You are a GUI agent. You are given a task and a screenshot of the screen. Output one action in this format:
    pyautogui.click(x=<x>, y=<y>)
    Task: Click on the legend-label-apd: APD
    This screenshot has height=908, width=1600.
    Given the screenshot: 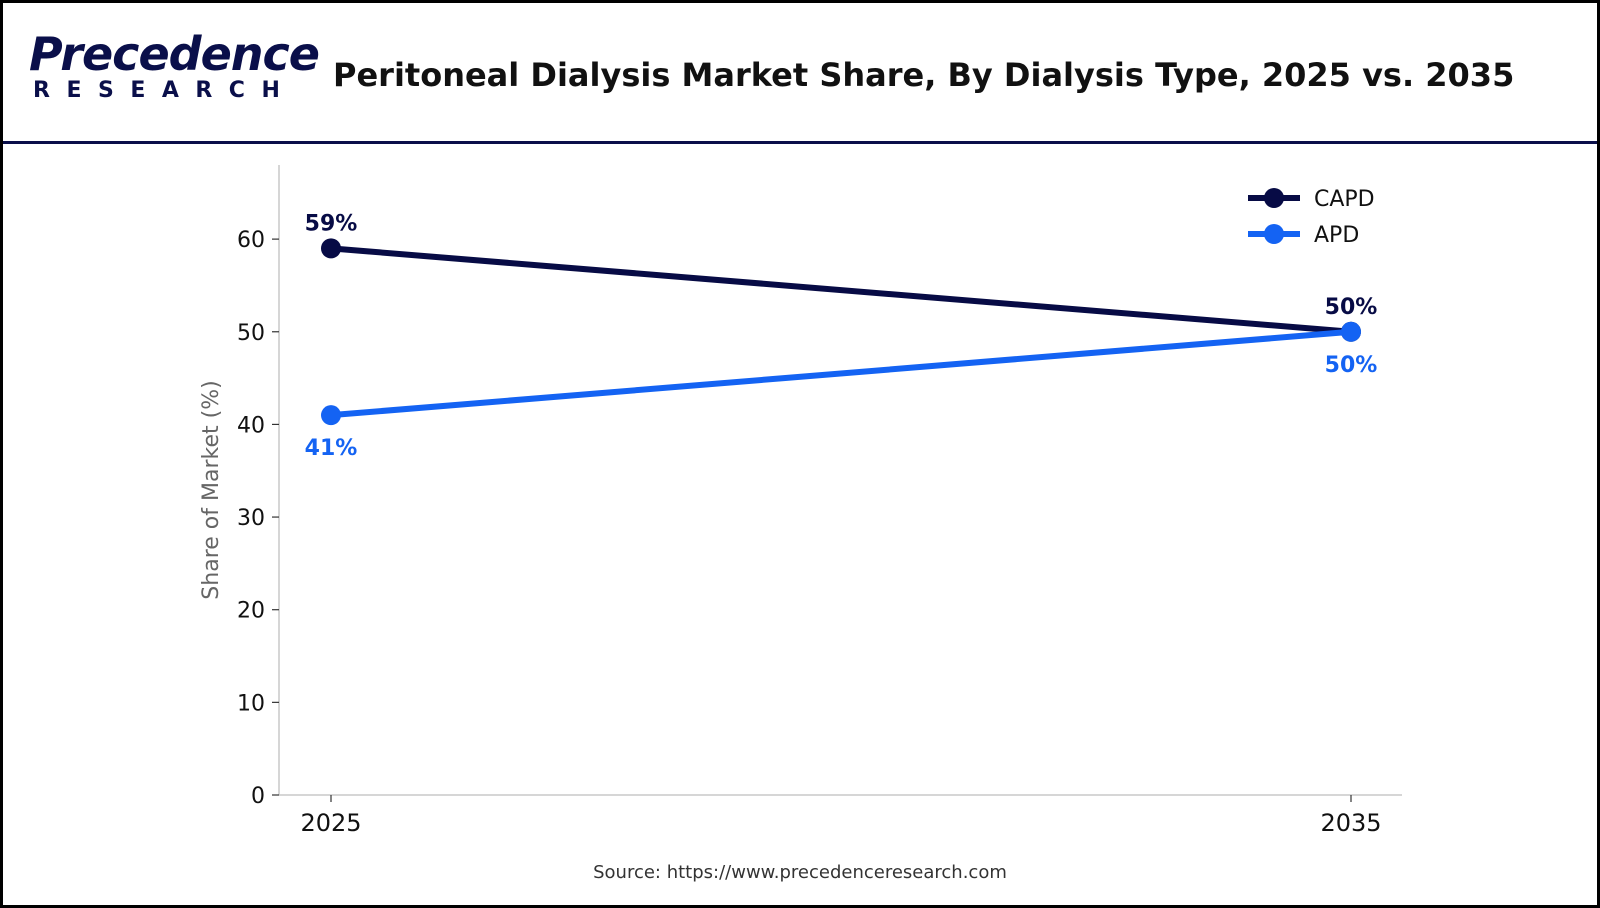 What is the action you would take?
    pyautogui.click(x=1336, y=235)
    